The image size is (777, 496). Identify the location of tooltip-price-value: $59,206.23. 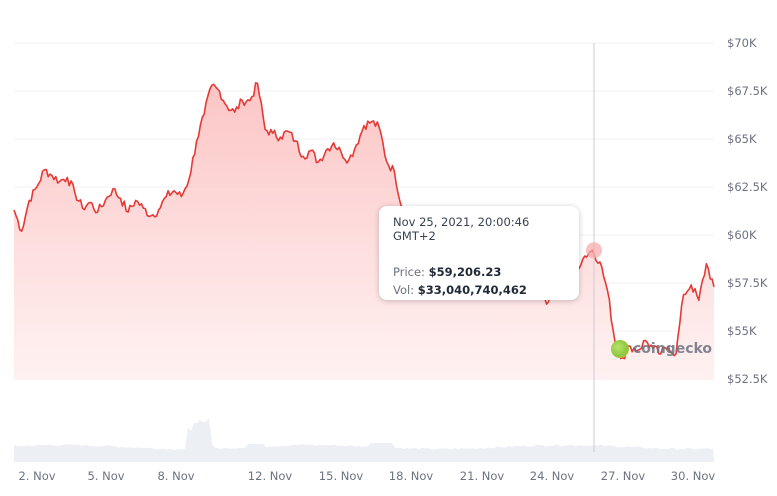
(465, 272).